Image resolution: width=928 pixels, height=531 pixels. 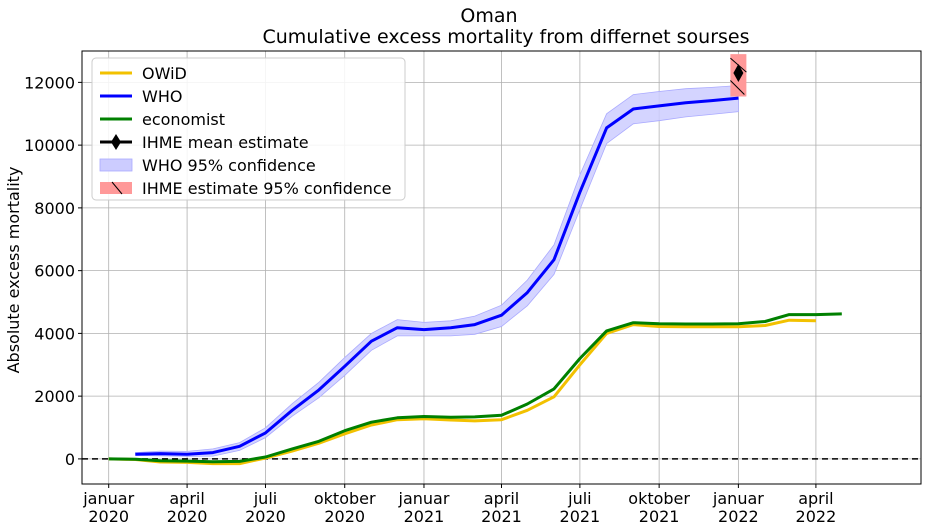 What do you see at coordinates (54, 208) in the screenshot?
I see `y-tick-label: 8000` at bounding box center [54, 208].